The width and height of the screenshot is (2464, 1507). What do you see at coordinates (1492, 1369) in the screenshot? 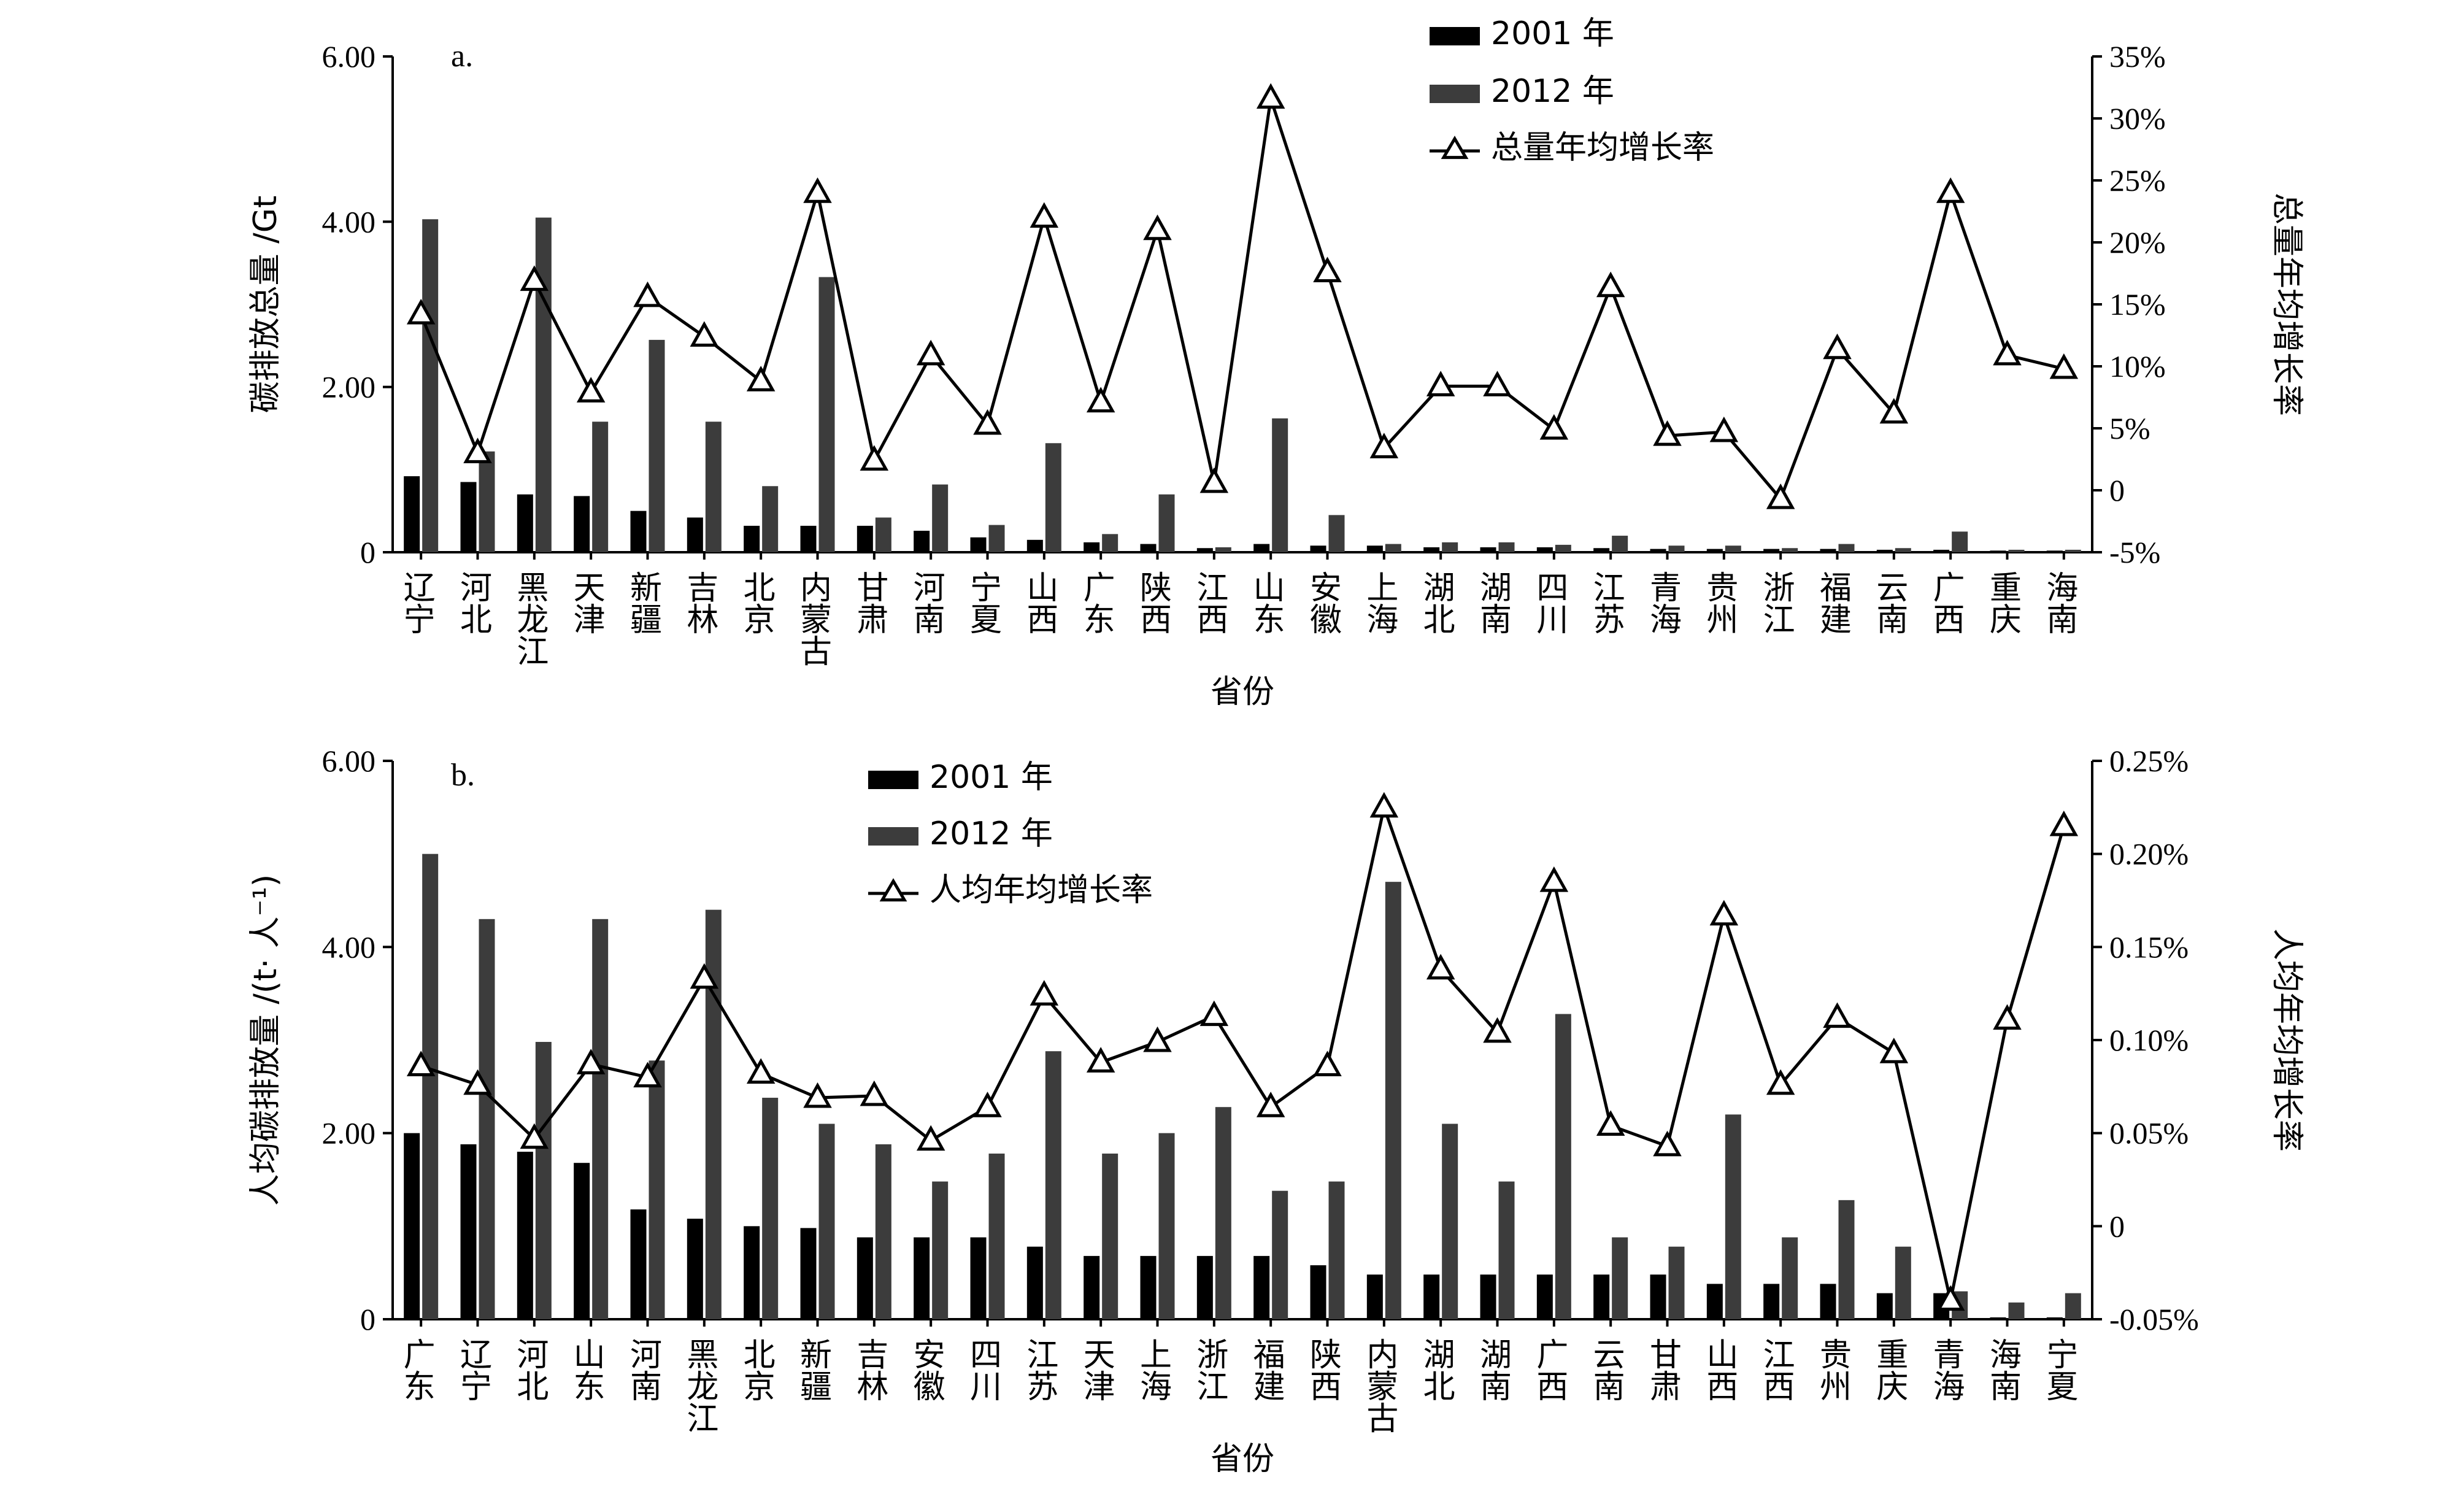
I see `category-label: 湖南` at bounding box center [1492, 1369].